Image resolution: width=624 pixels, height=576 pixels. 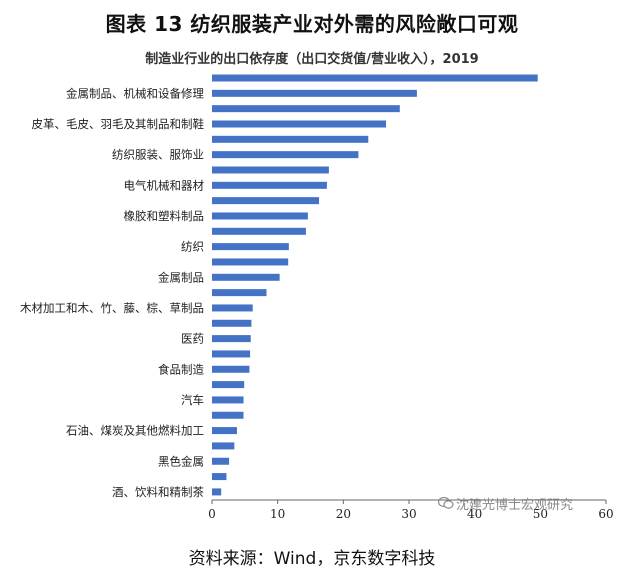 What do you see at coordinates (164, 185) in the screenshot?
I see `category-label: 电气机械和器材` at bounding box center [164, 185].